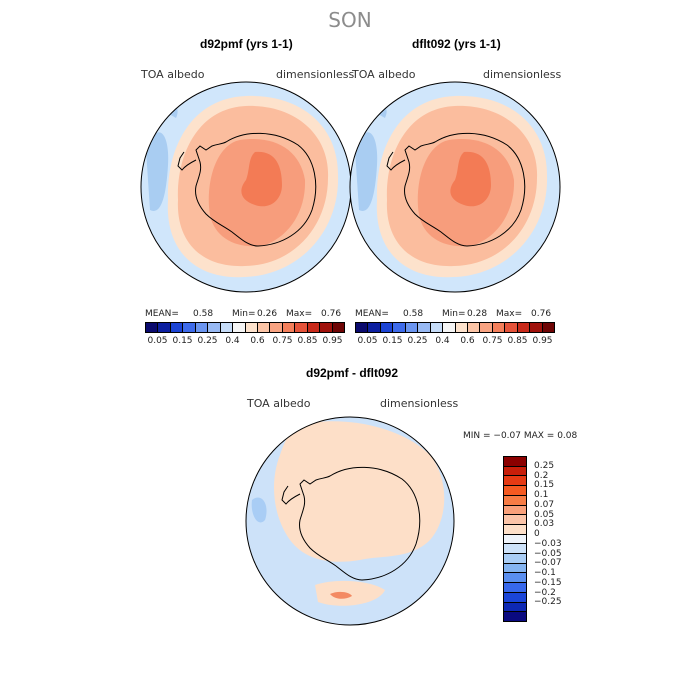 This screenshot has height=700, width=700. I want to click on diff-variable-label: TOA albedo, so click(279, 403).